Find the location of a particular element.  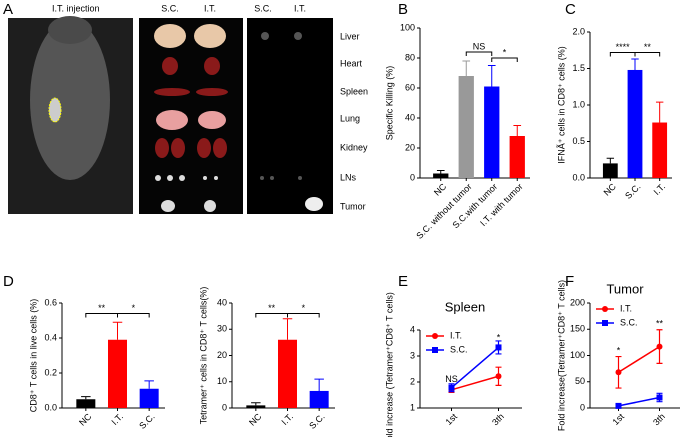

y-tick-label: 1.5 is located at coordinates (578, 68).